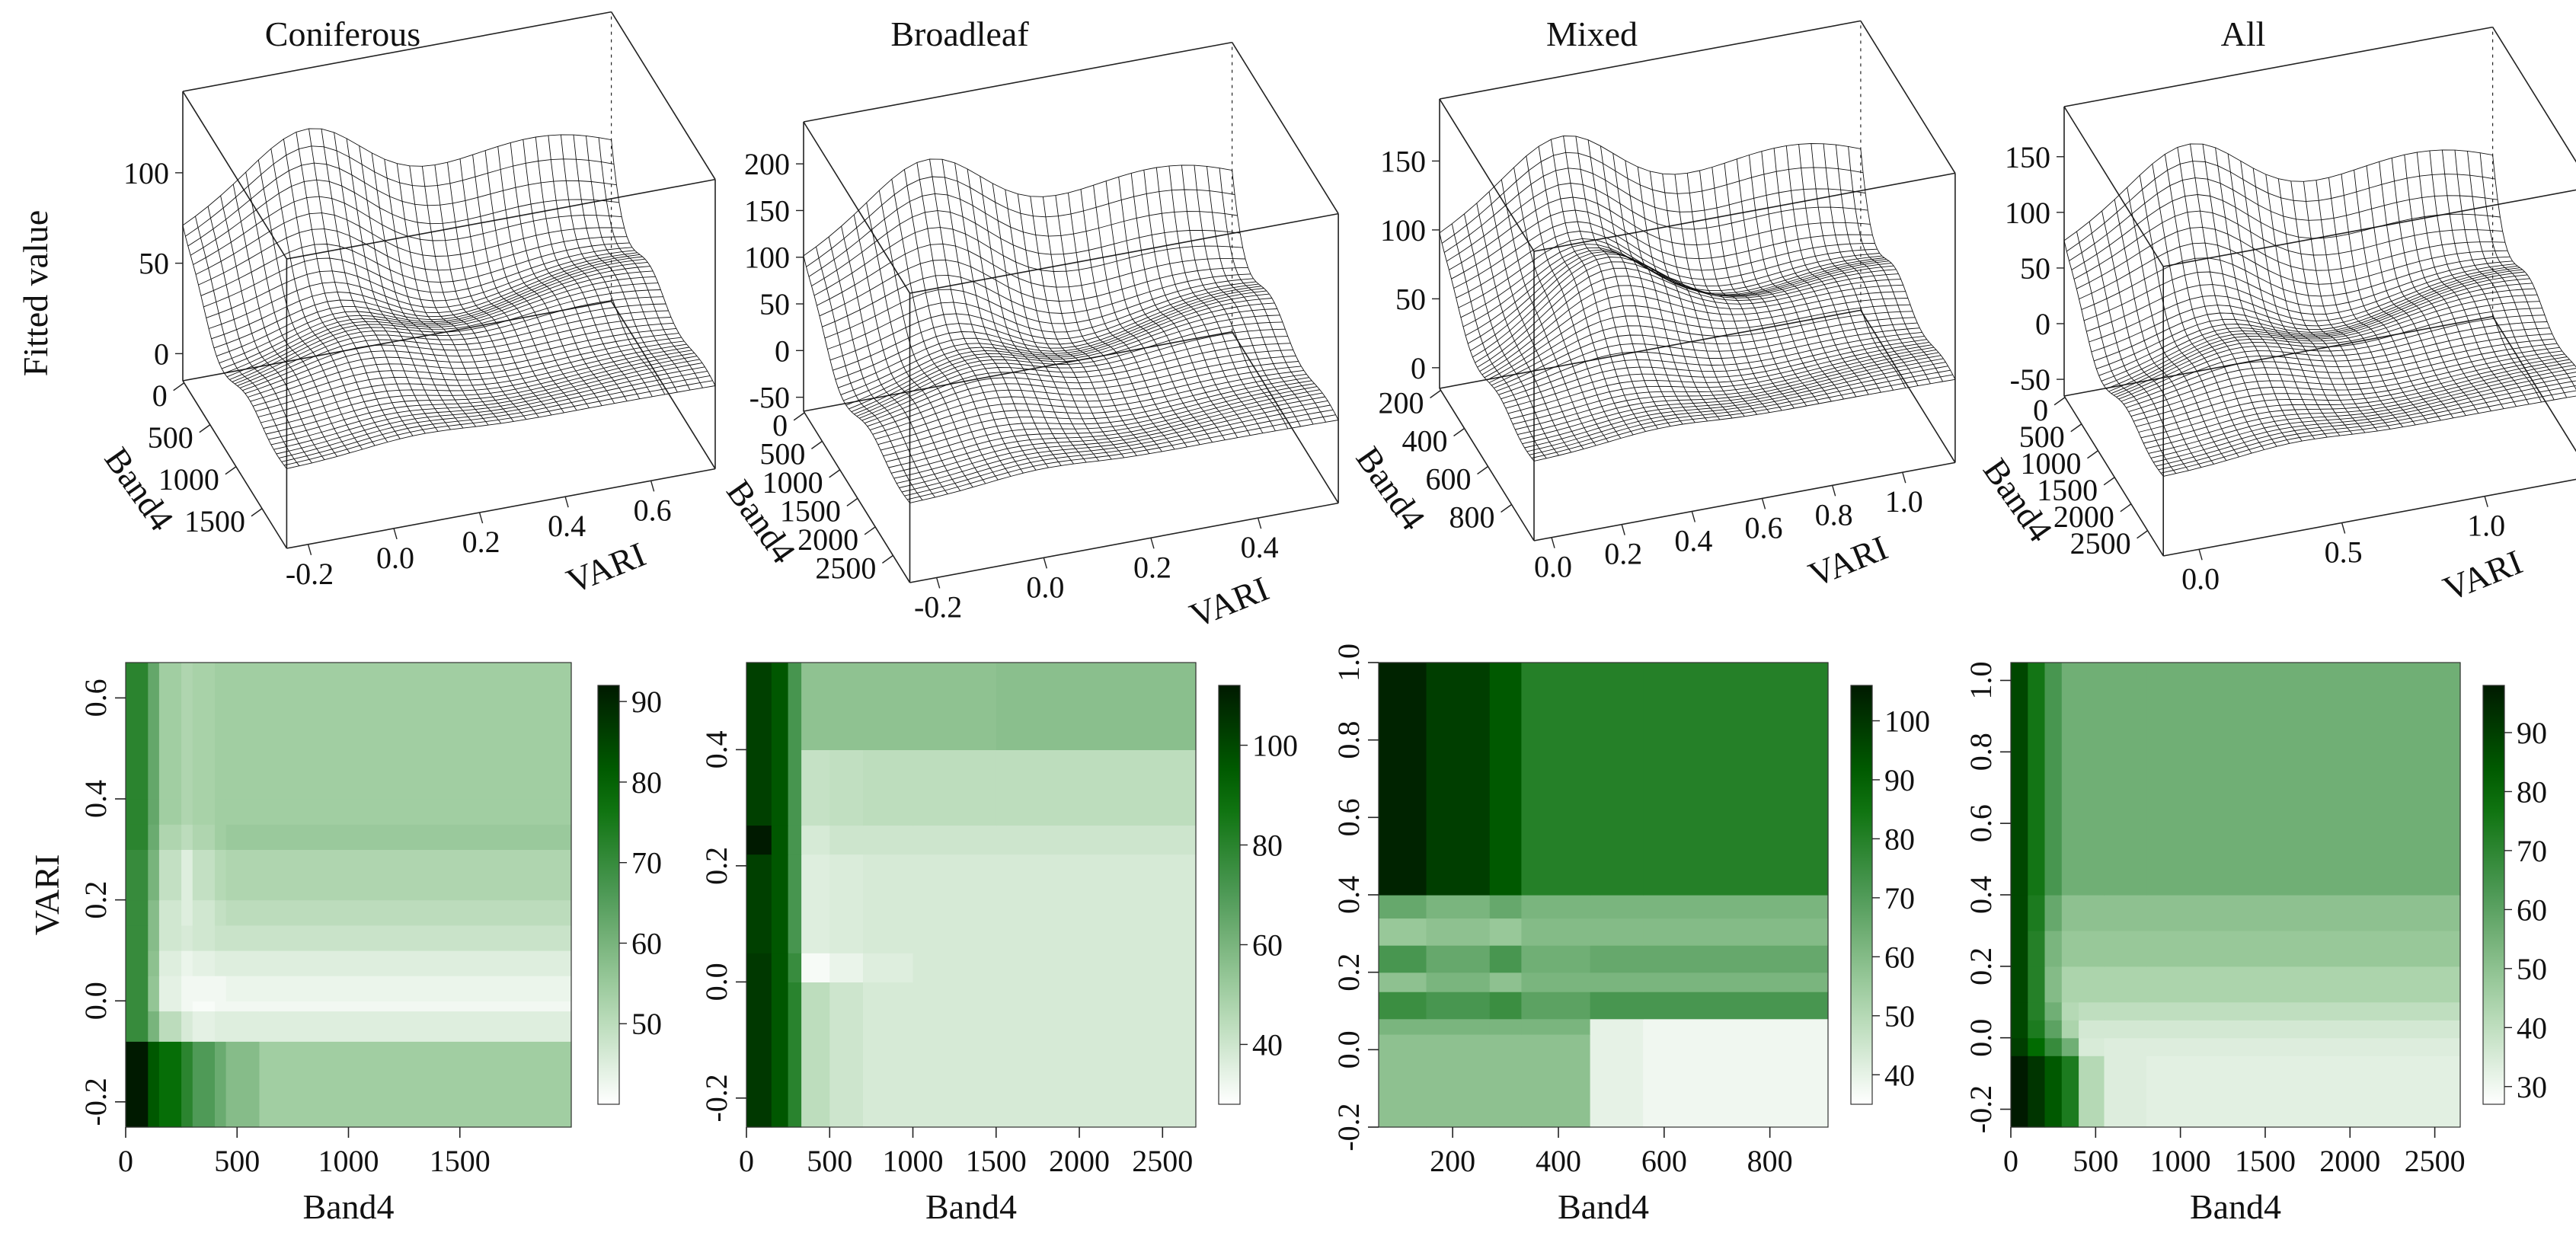 The image size is (2576, 1252). What do you see at coordinates (653, 510) in the screenshot?
I see `y-tick-label: 0.6` at bounding box center [653, 510].